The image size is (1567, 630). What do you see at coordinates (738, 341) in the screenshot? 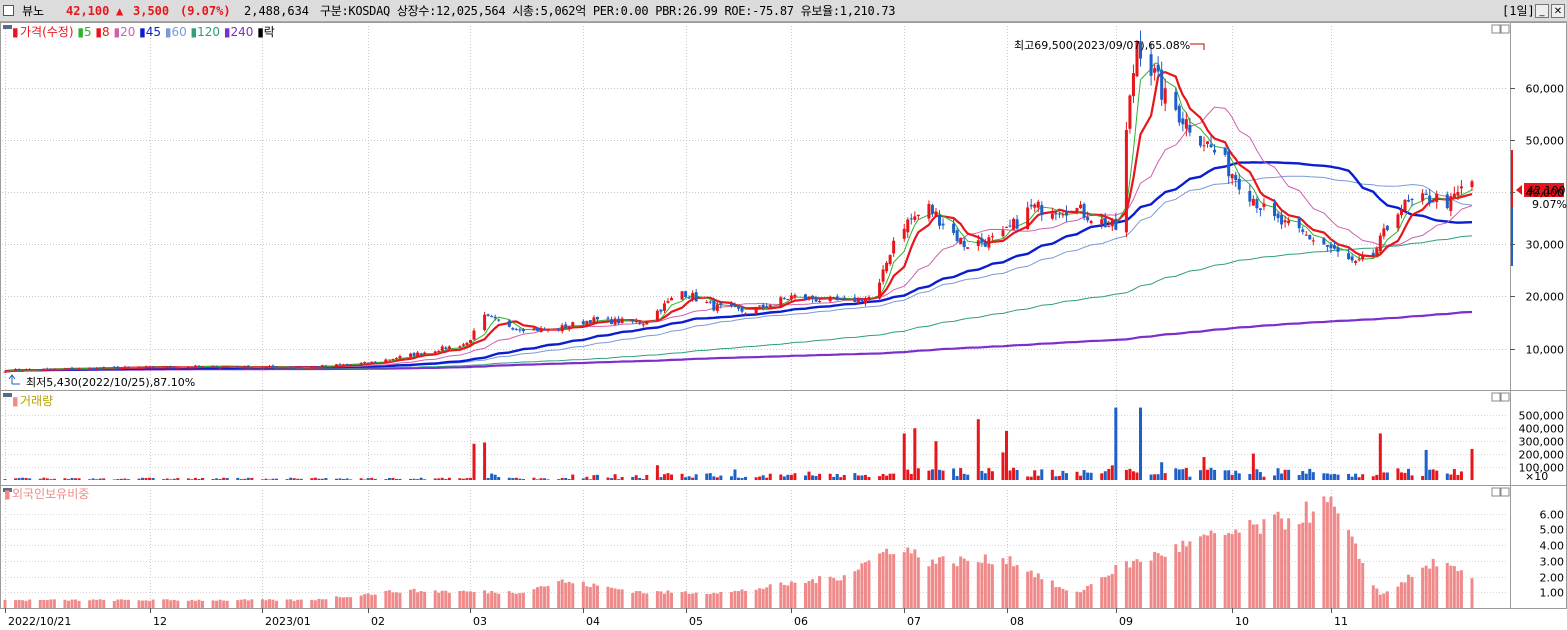
I see `ma-240-line` at bounding box center [738, 341].